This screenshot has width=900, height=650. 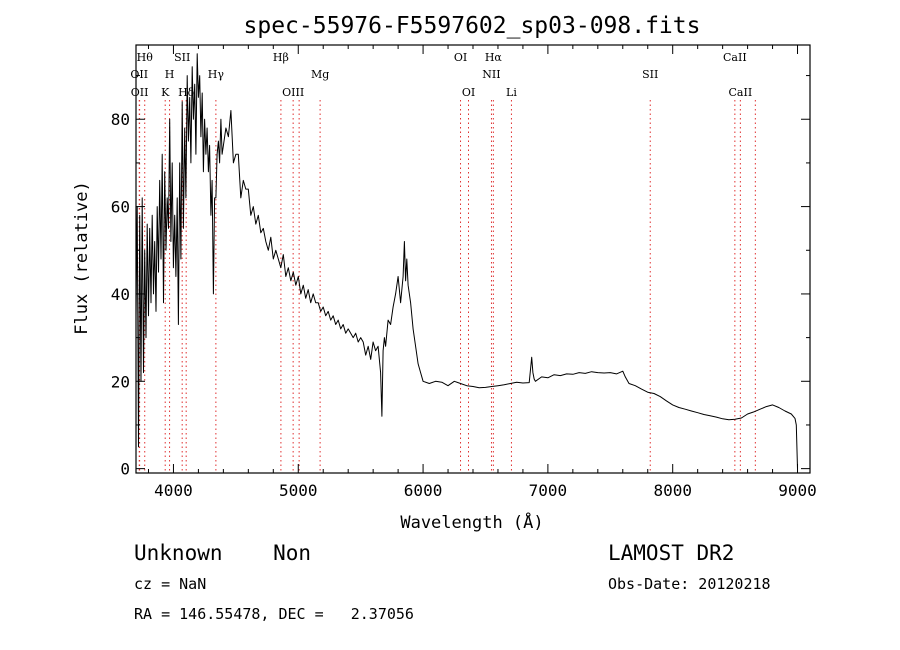 I want to click on y-axis-label: Flux (relative), so click(x=82, y=258).